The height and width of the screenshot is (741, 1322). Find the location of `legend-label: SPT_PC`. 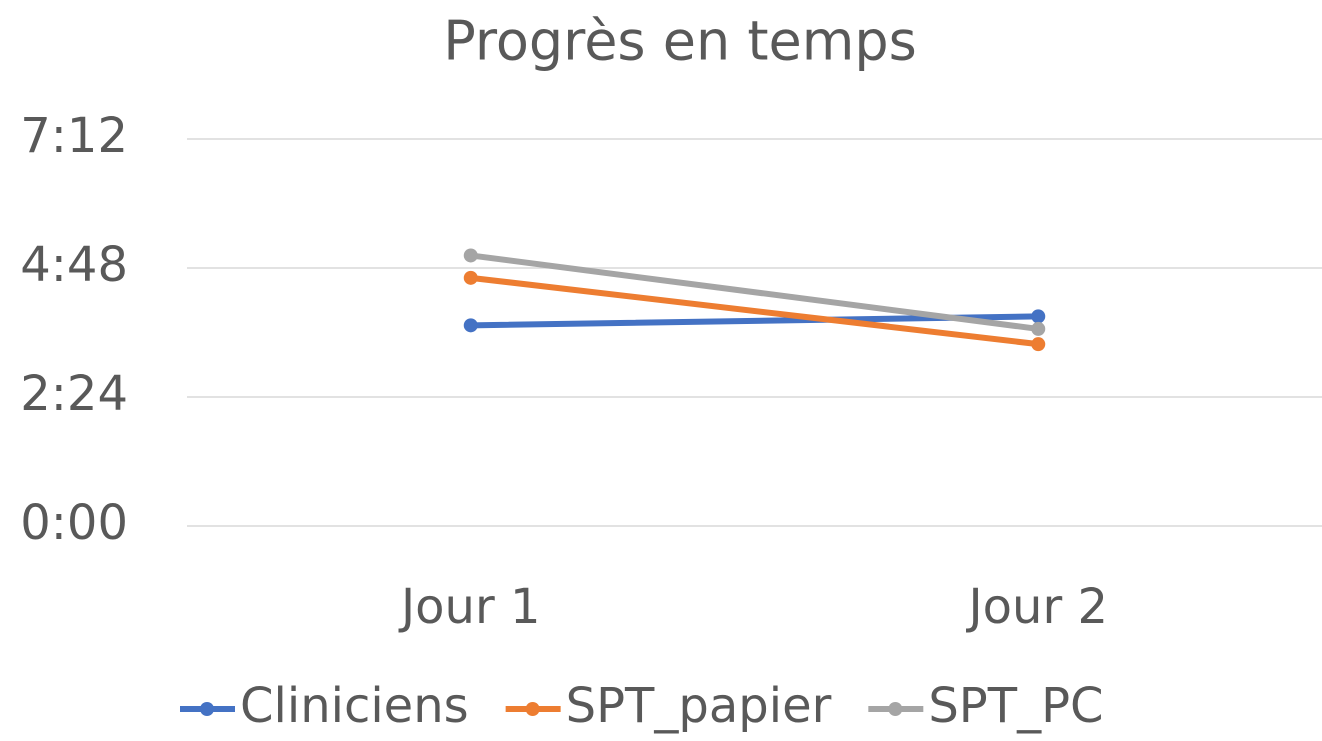

legend-label: SPT_PC is located at coordinates (1015, 706).